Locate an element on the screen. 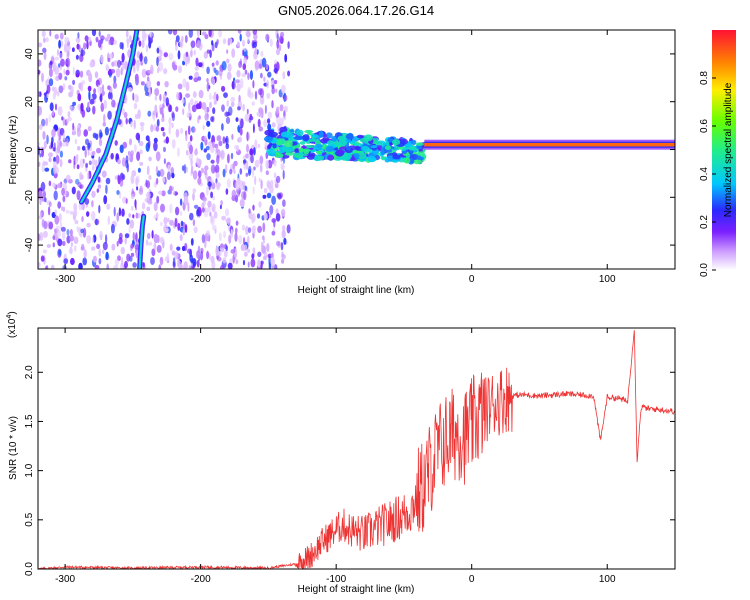 This screenshot has width=750, height=600. snr-exponent-power: 4 is located at coordinates (9, 317).